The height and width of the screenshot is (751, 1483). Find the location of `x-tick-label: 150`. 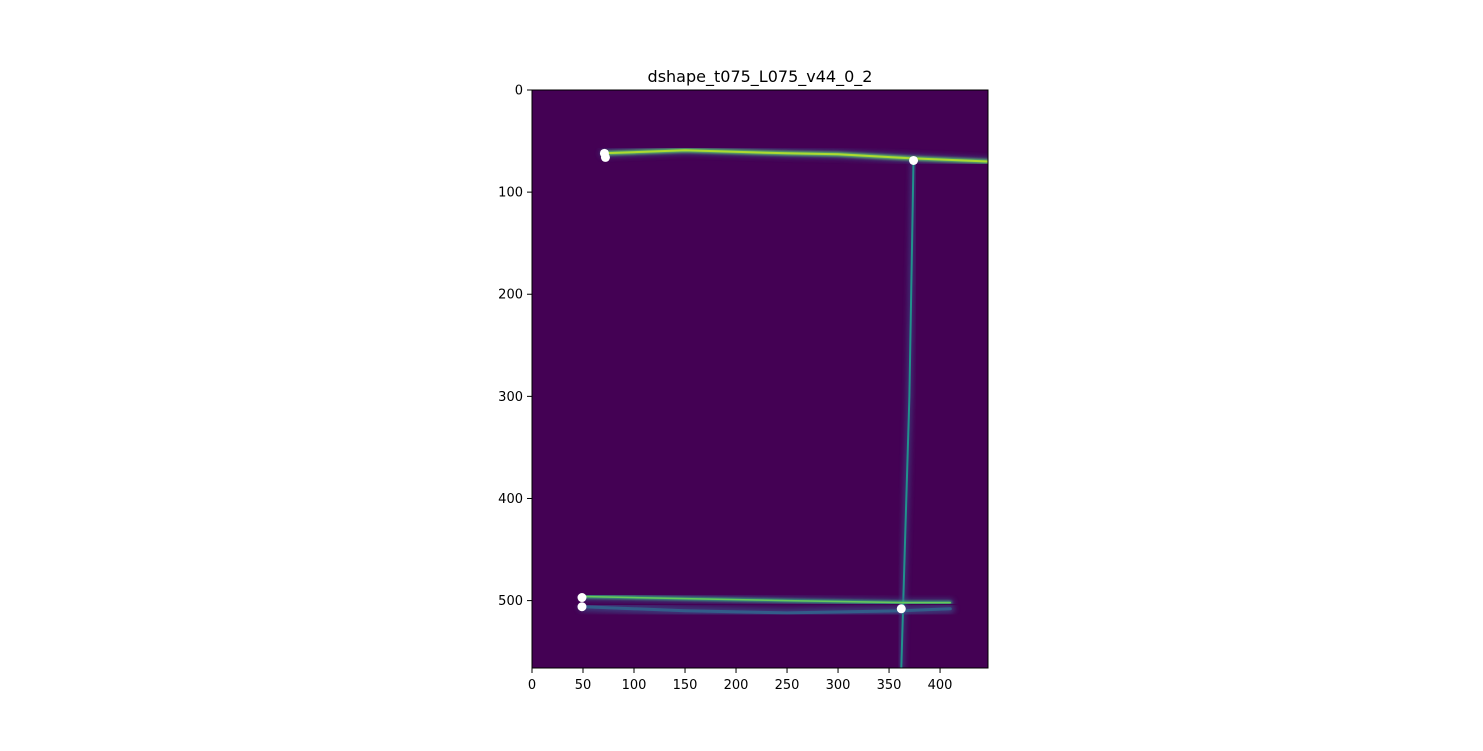

x-tick-label: 150 is located at coordinates (685, 685).